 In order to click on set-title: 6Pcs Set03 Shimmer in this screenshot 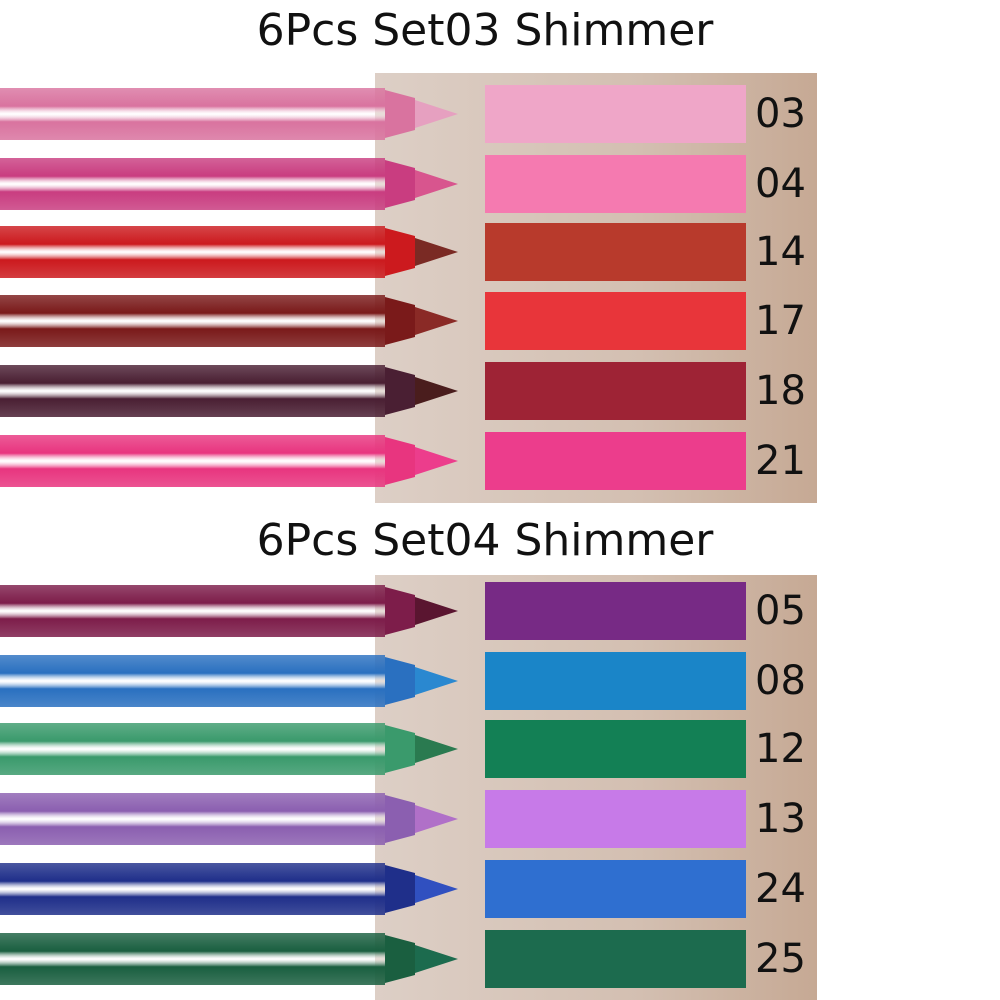, I will do `click(485, 30)`.